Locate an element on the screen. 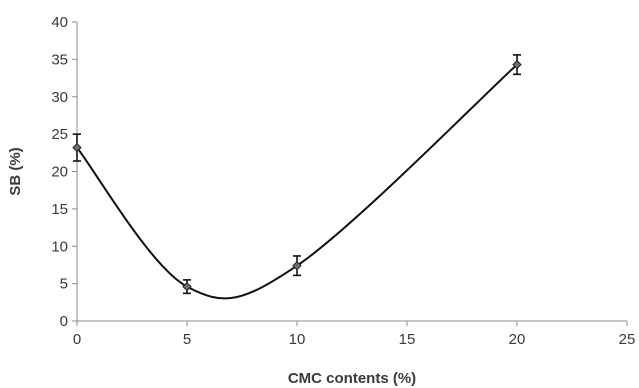 This screenshot has height=388, width=639. y-tick-label: 20 is located at coordinates (59, 172).